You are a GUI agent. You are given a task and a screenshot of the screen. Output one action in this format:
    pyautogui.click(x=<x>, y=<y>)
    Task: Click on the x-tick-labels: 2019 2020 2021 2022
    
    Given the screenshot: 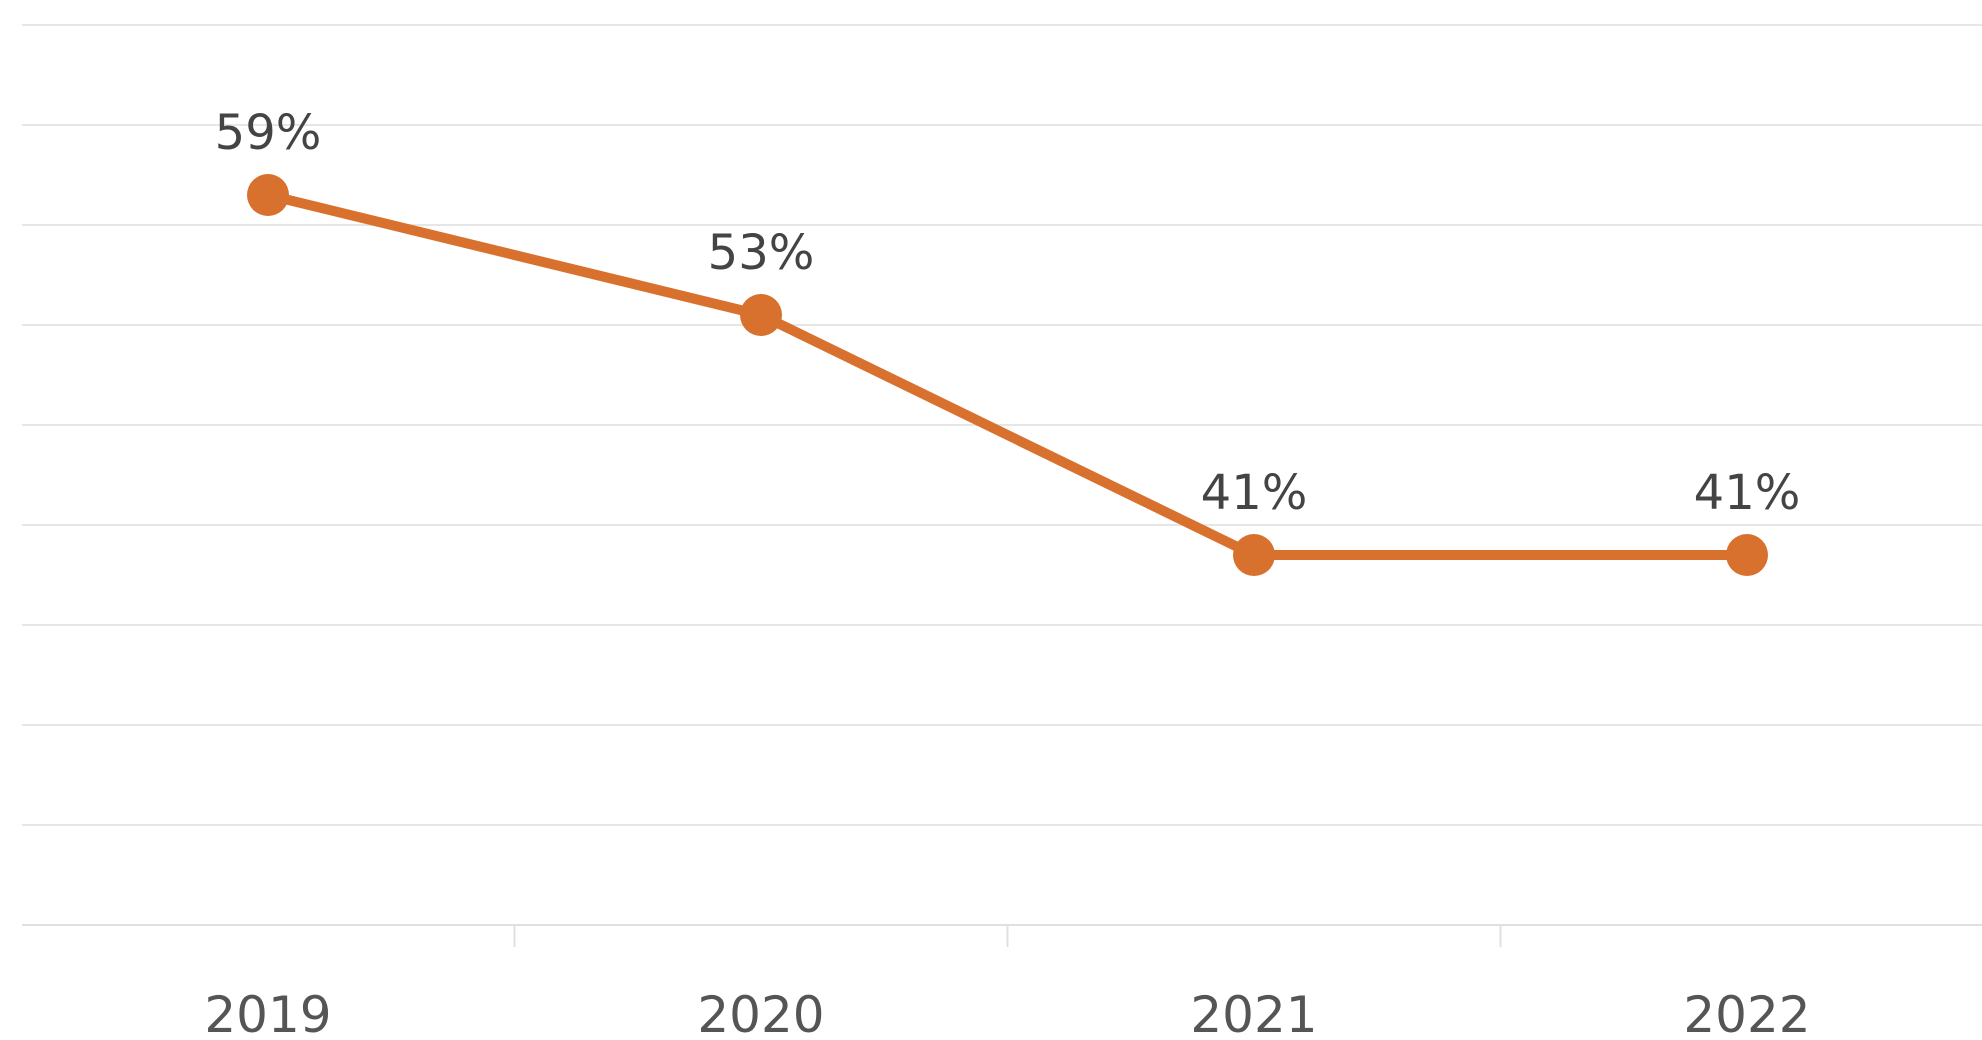 What is the action you would take?
    pyautogui.click(x=1007, y=1013)
    